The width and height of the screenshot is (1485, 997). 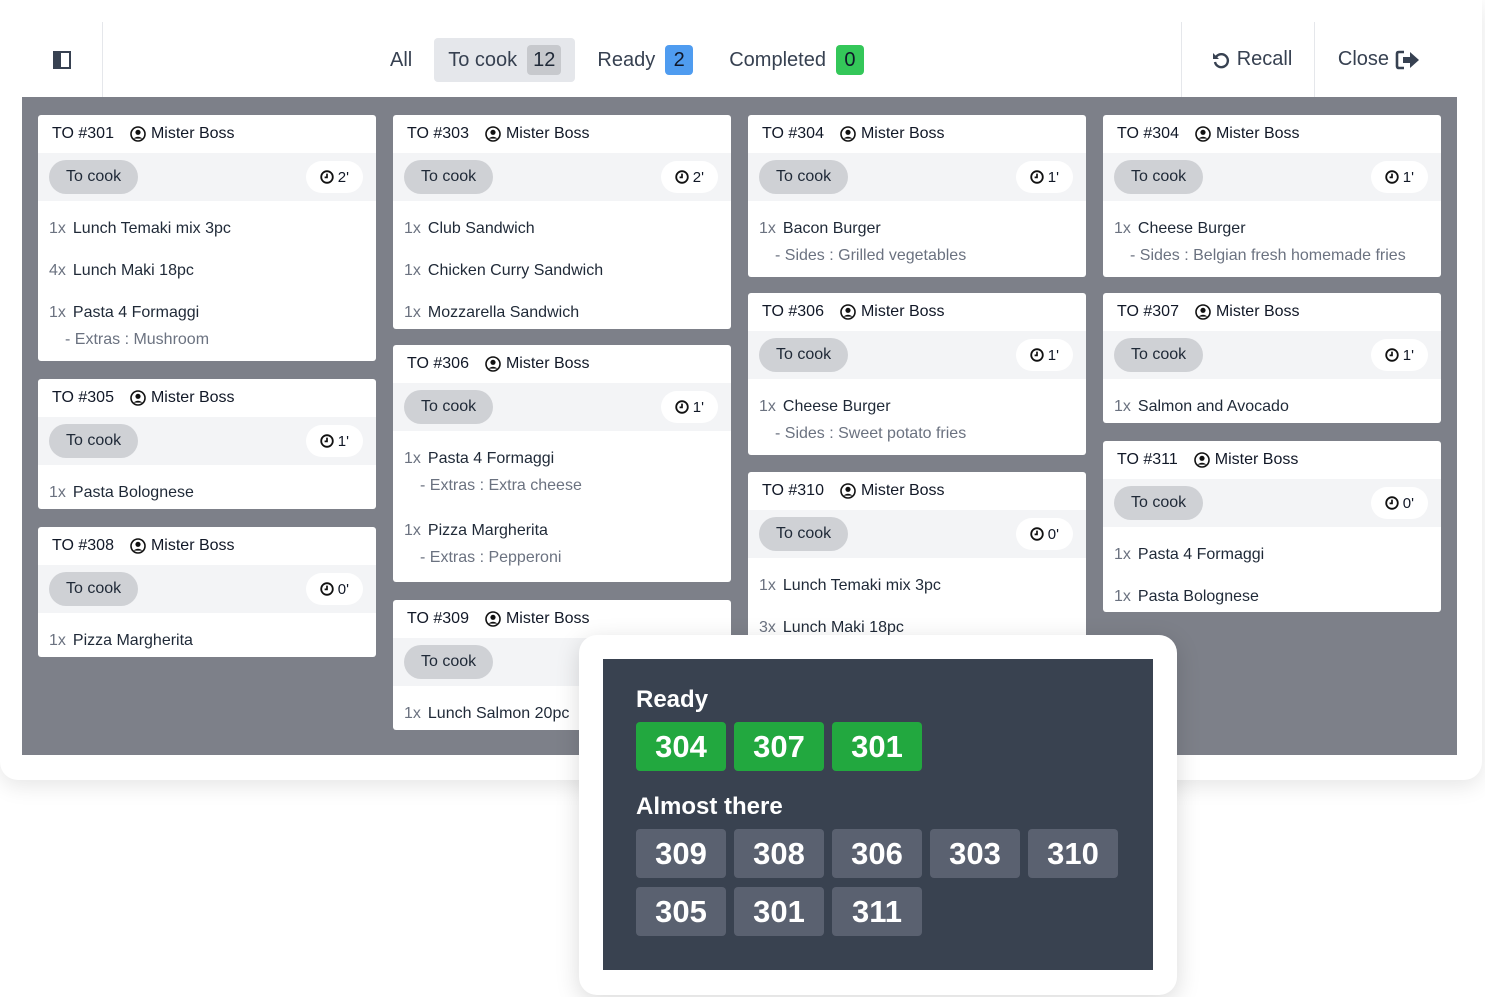 What do you see at coordinates (481, 228) in the screenshot?
I see `item-name: Club Sandwich` at bounding box center [481, 228].